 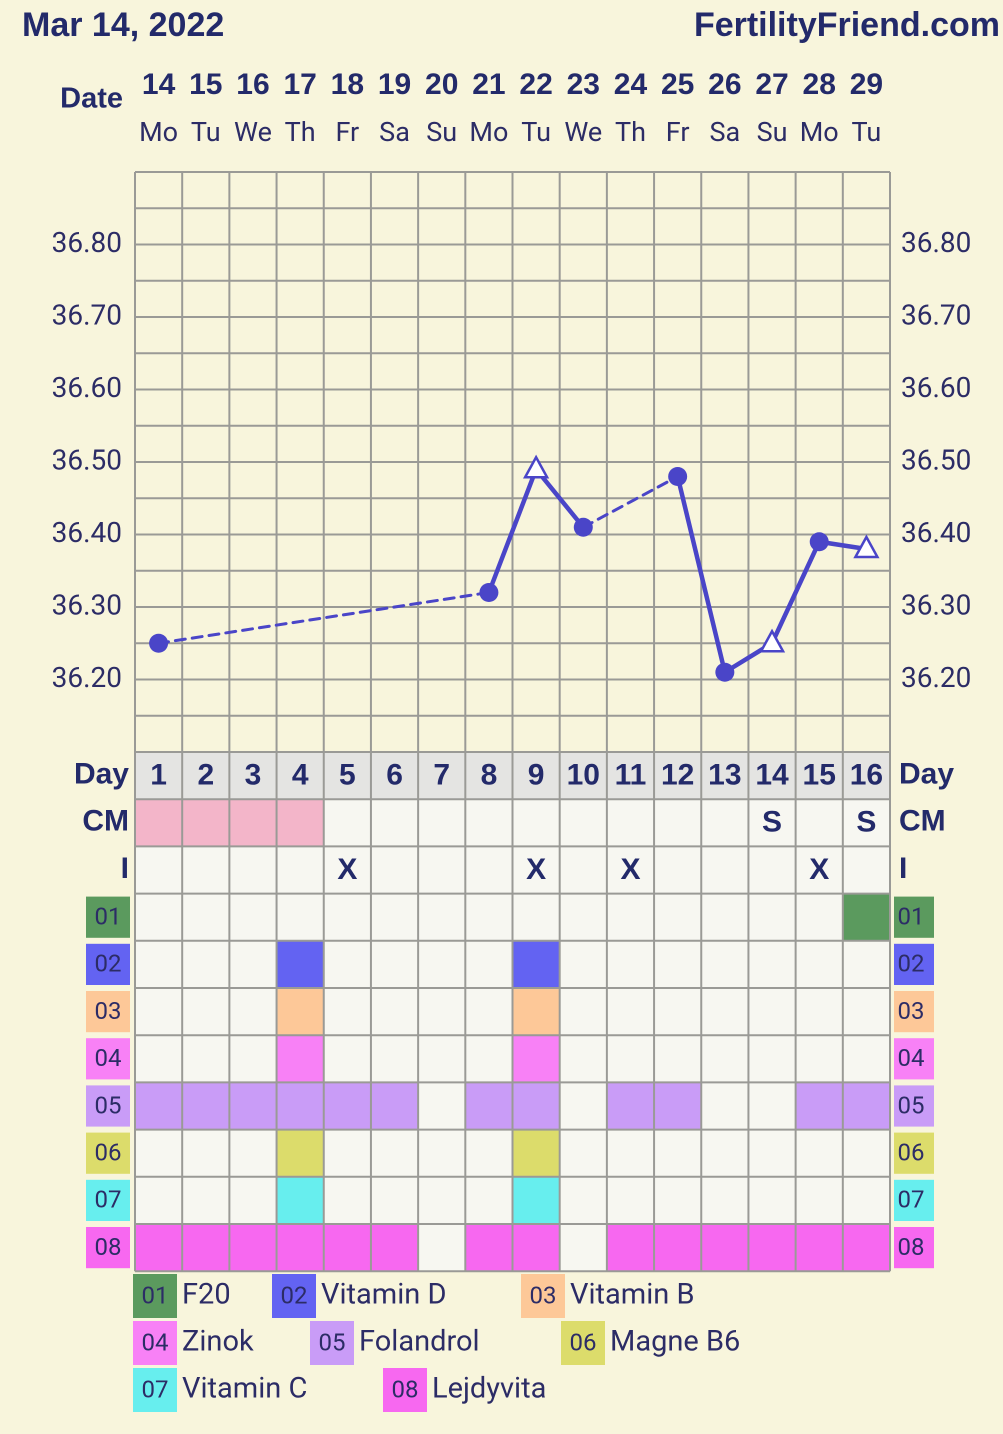 I want to click on cycle-day: 8, so click(x=489, y=775).